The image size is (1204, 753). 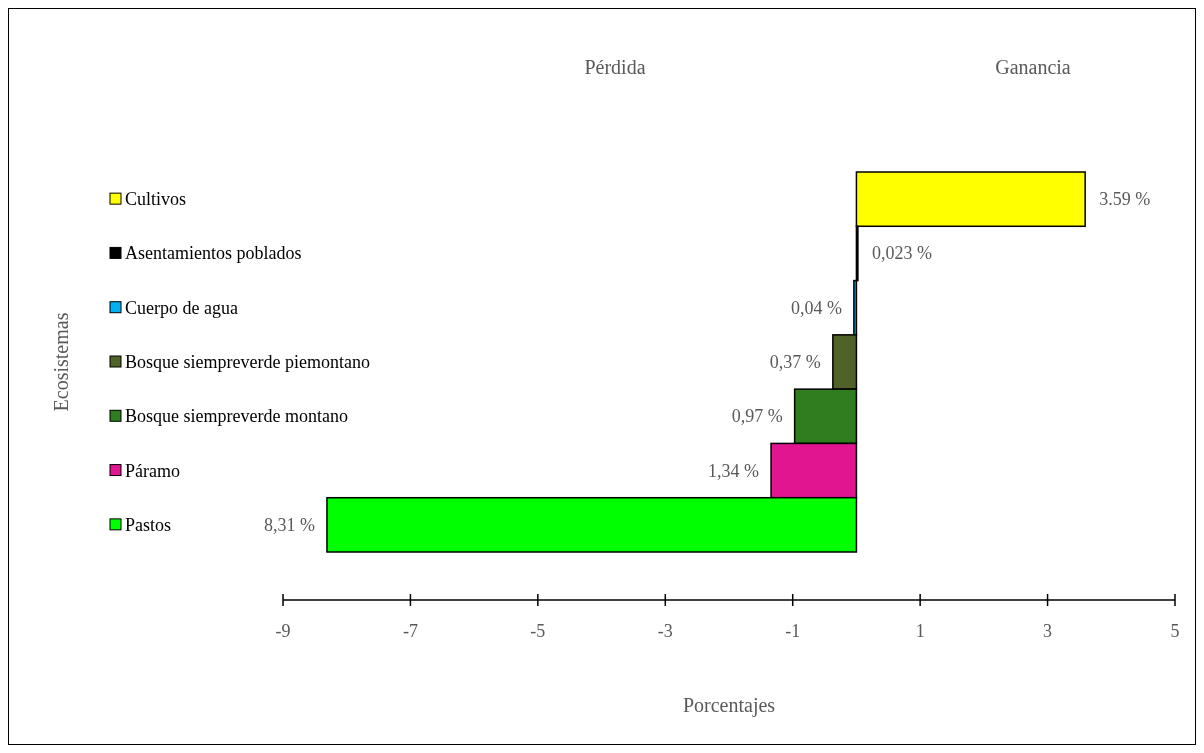 I want to click on text: Ganancia, so click(x=1033, y=67).